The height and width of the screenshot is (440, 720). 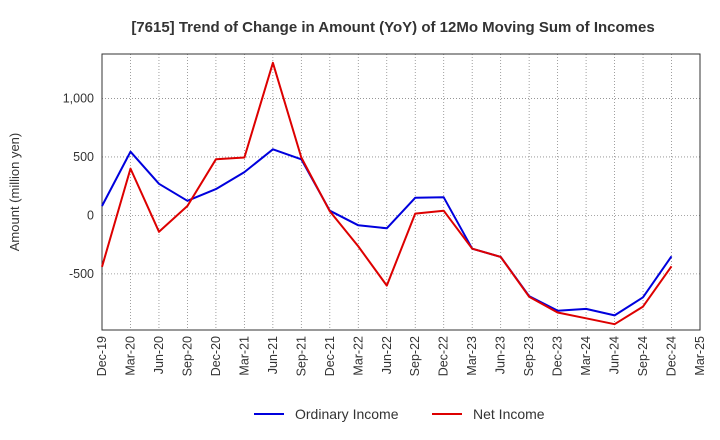 I want to click on x-tick-label: Jun-22, so click(x=387, y=355).